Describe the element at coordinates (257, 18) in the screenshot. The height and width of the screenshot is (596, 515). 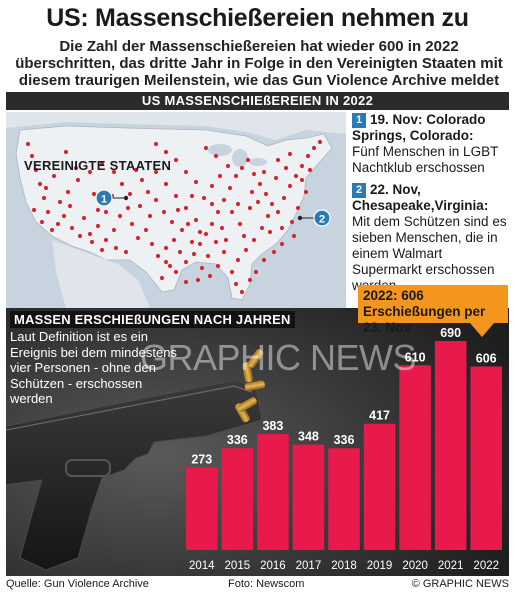
I see `page-title: US: Massenschießereien nehmen zu` at that location.